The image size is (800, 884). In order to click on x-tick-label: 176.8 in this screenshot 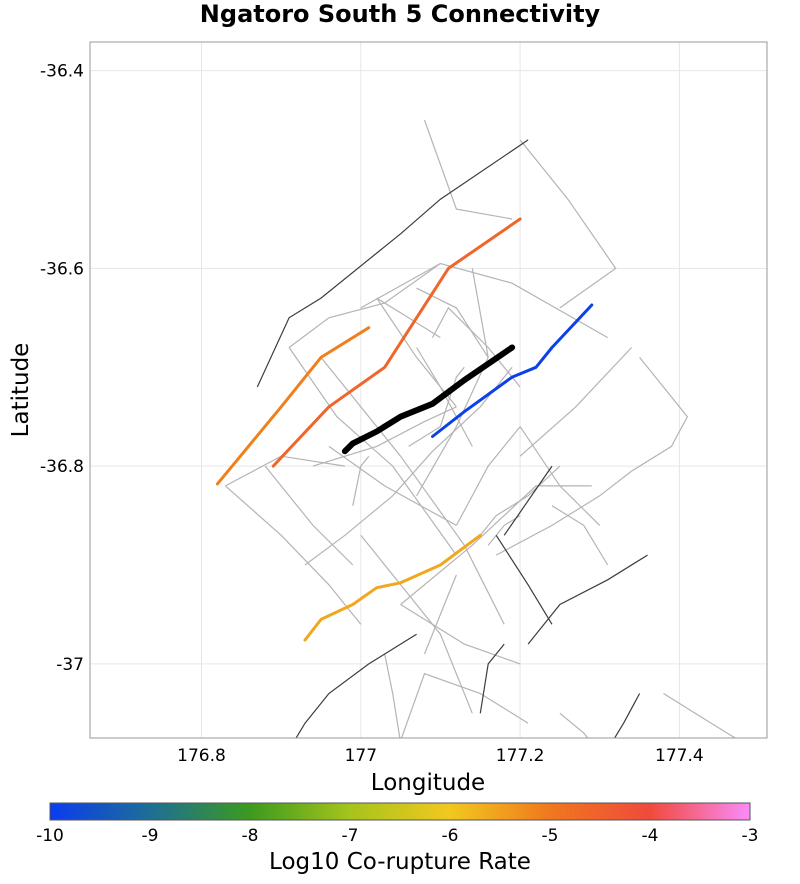, I will do `click(201, 756)`.